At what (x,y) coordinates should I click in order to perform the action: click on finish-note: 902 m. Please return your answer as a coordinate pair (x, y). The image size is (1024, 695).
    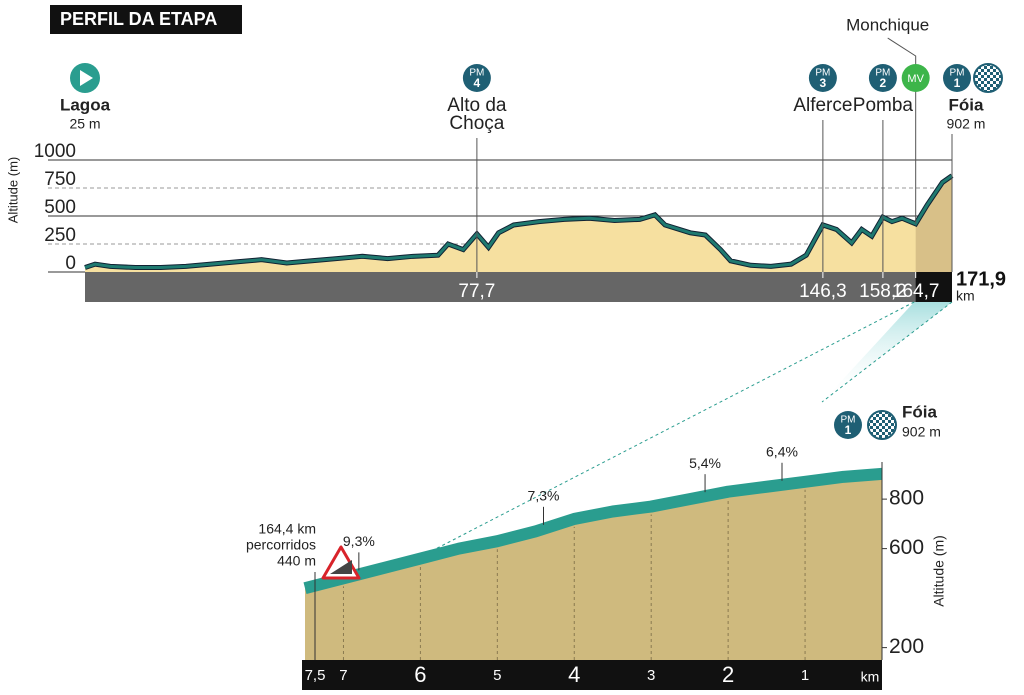
    Looking at the image, I should click on (921, 432).